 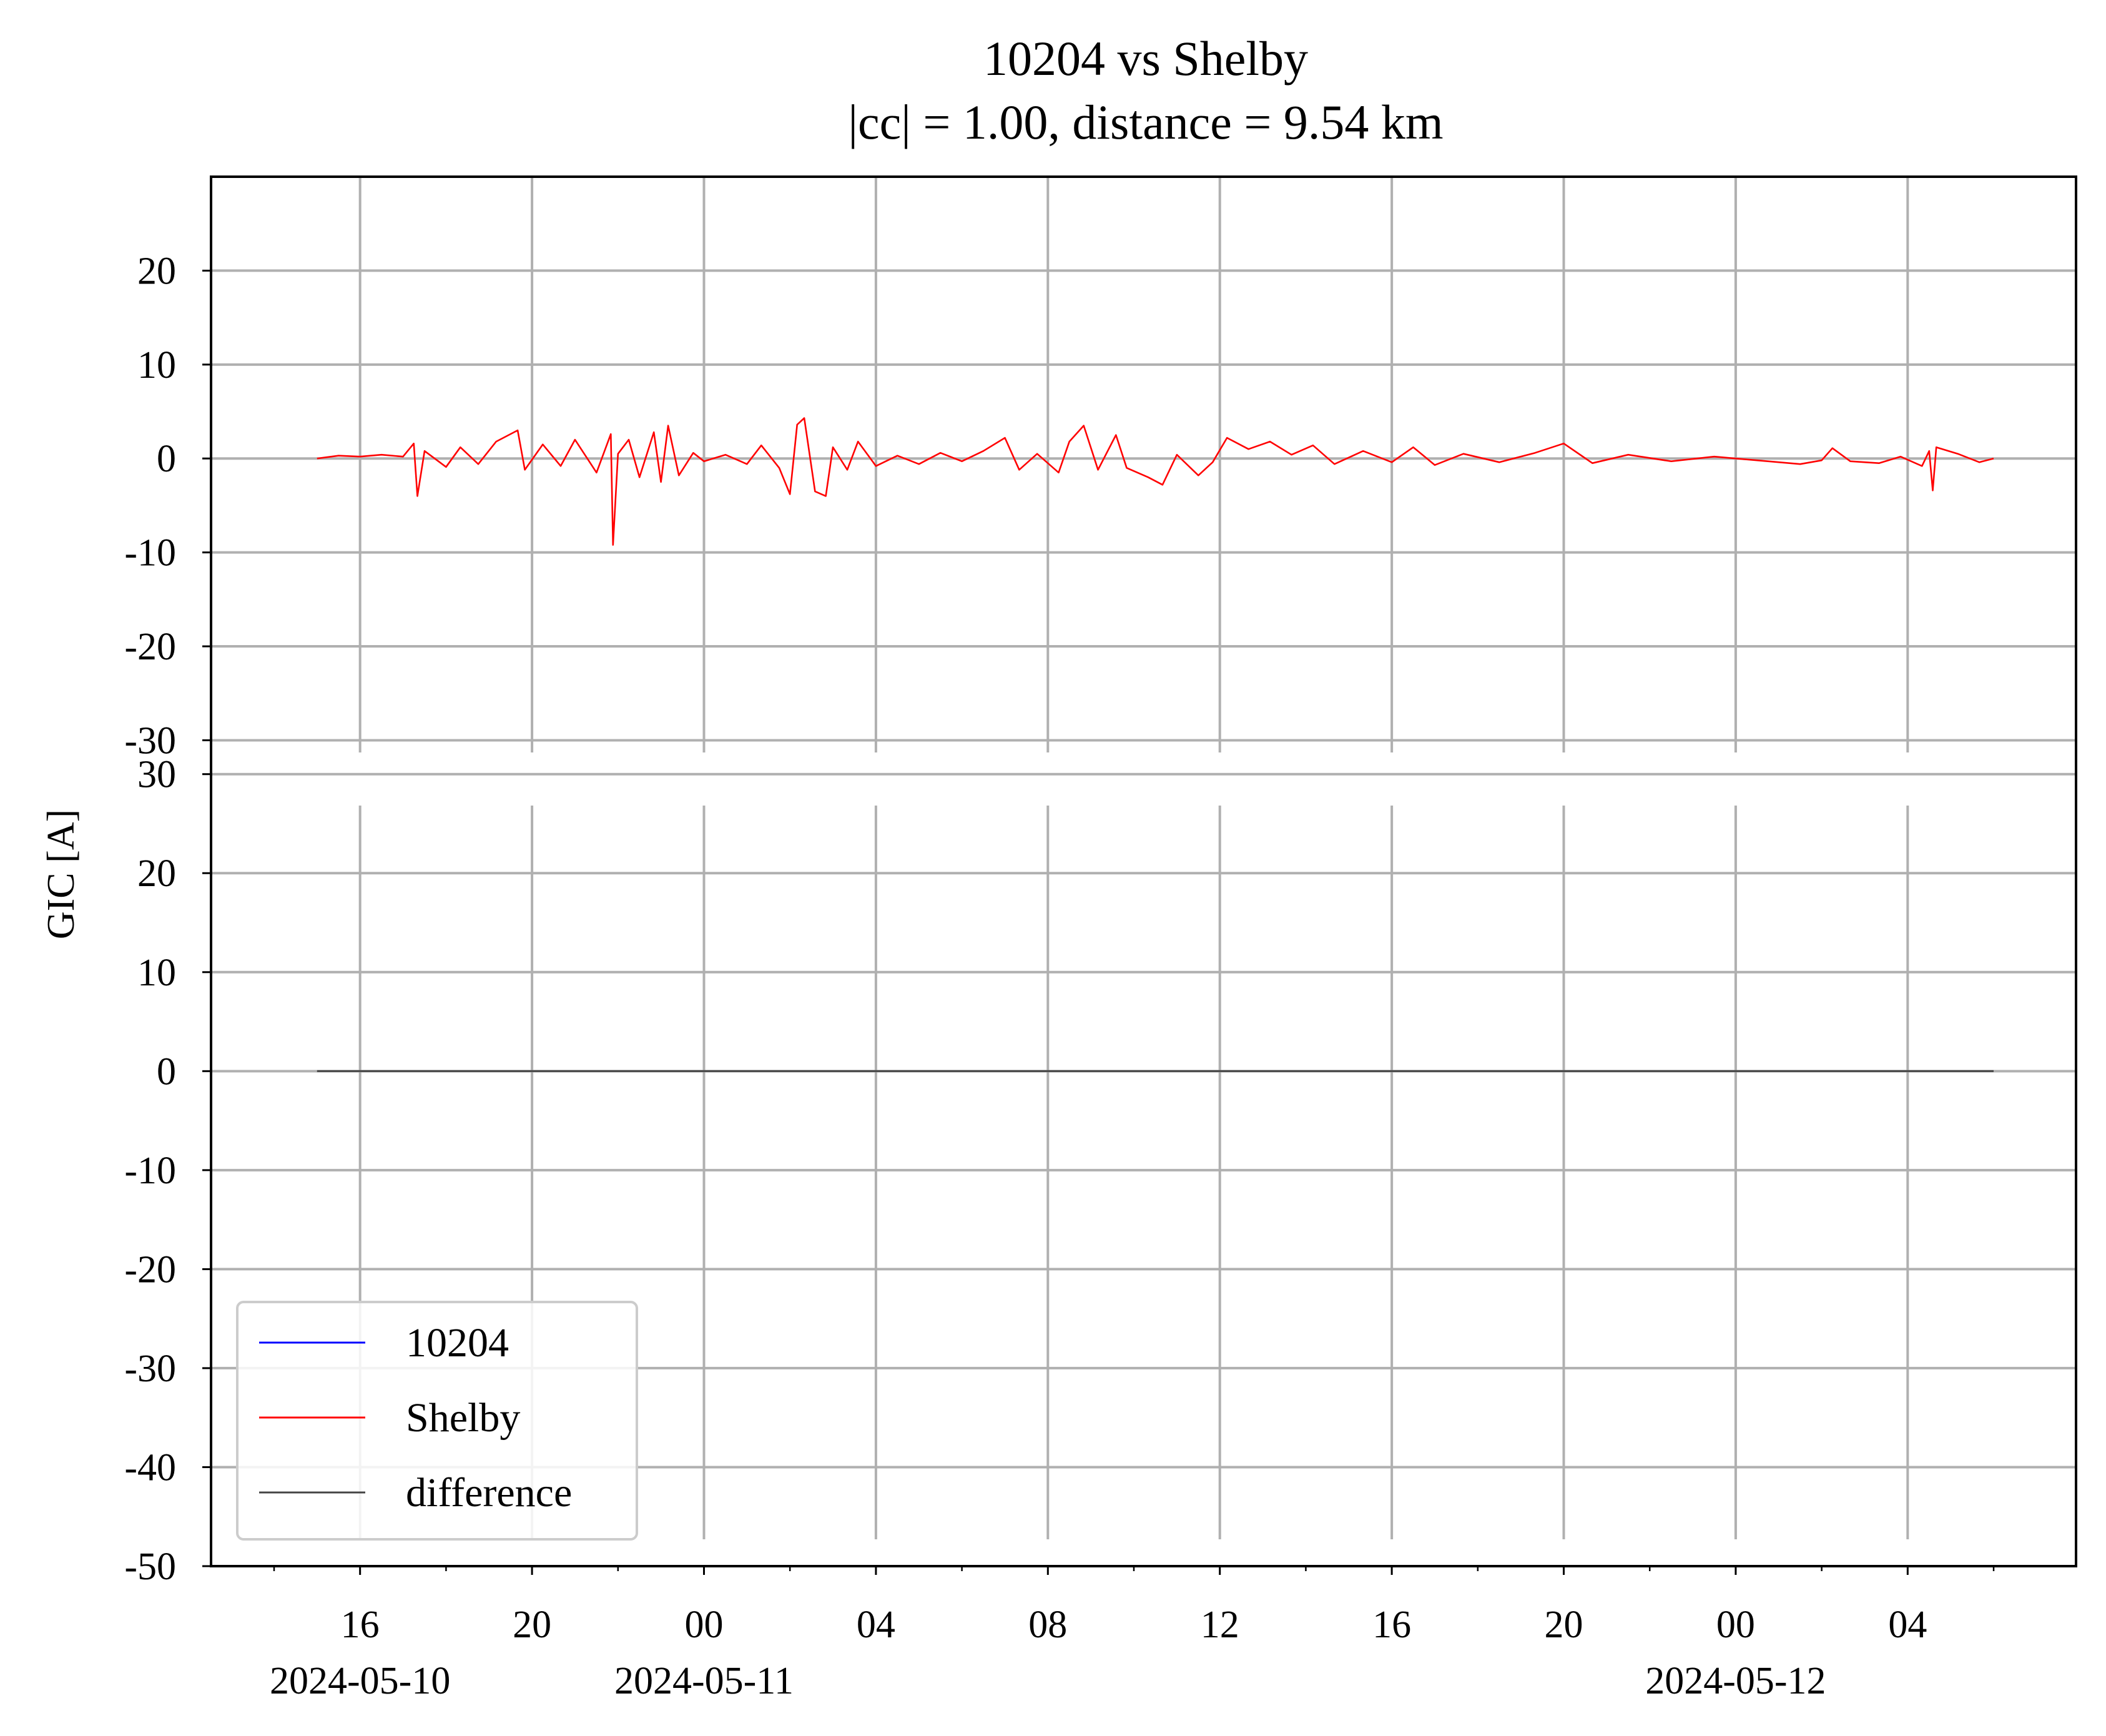 I want to click on y-tick-label: 30, so click(x=156, y=775).